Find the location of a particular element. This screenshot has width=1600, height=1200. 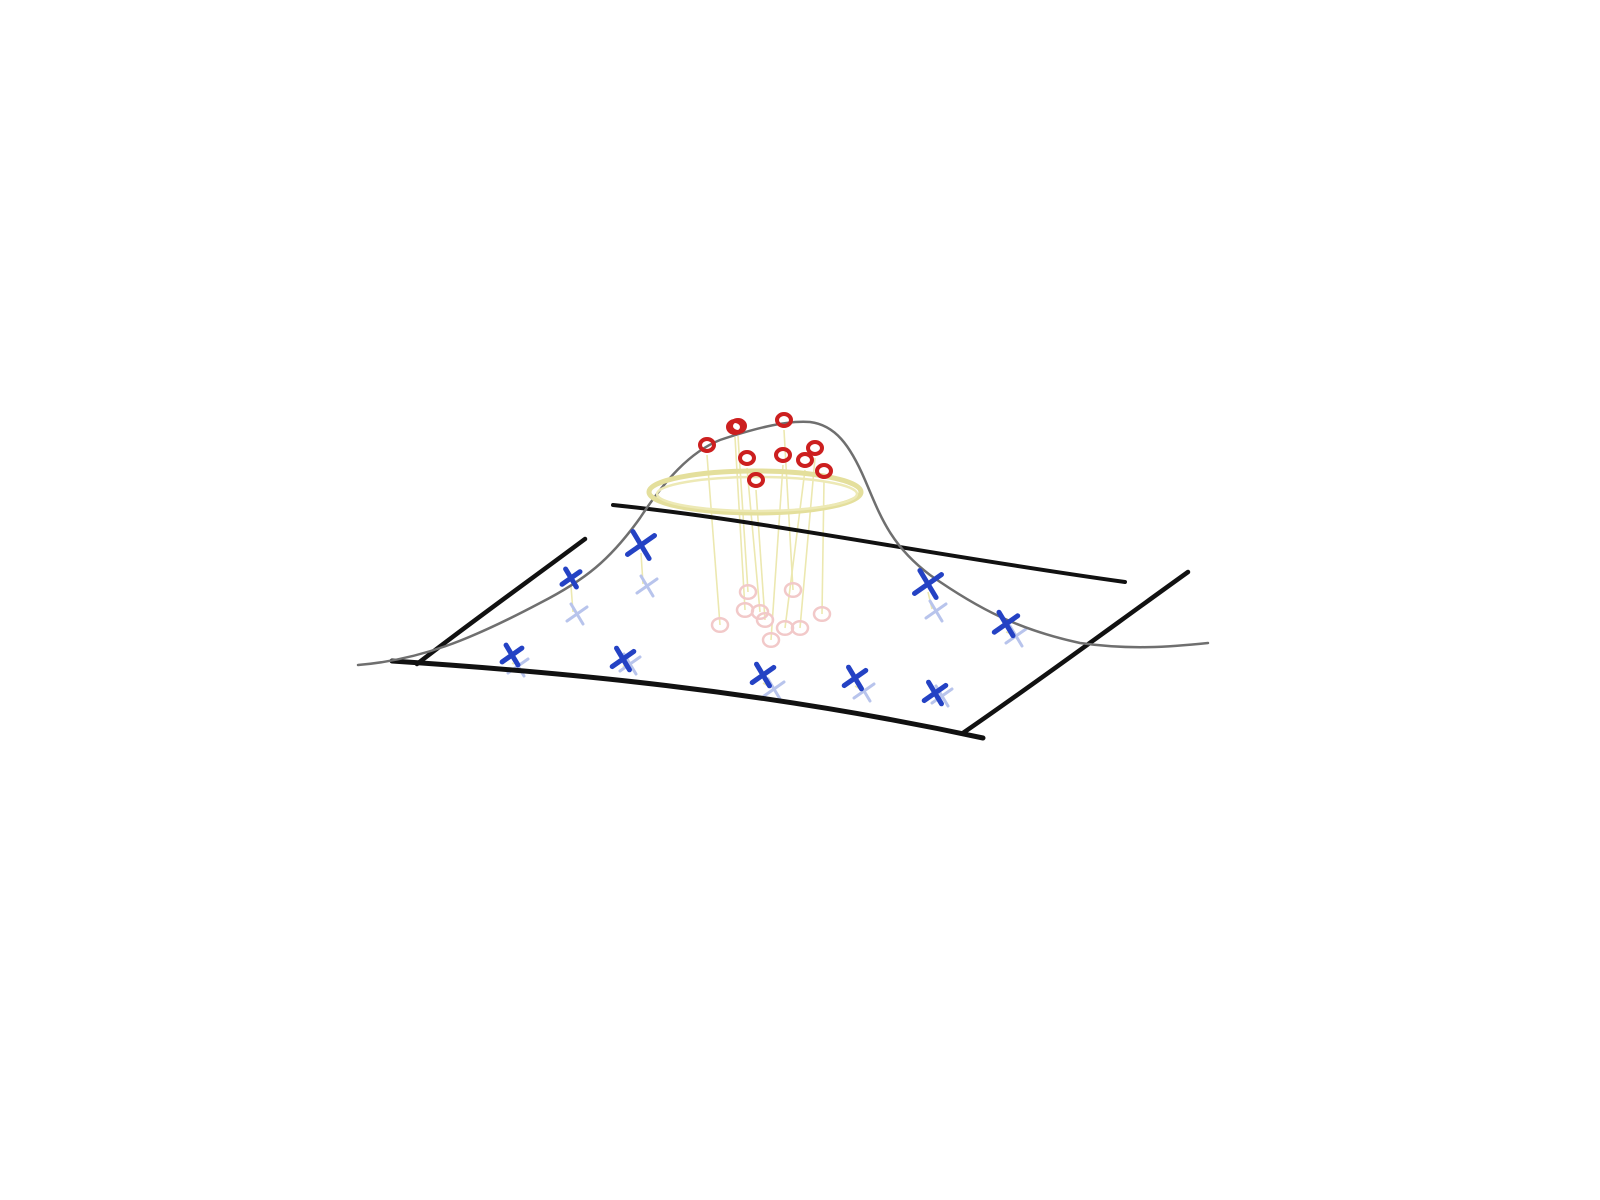

decision-ring-outer is located at coordinates (755, 492).